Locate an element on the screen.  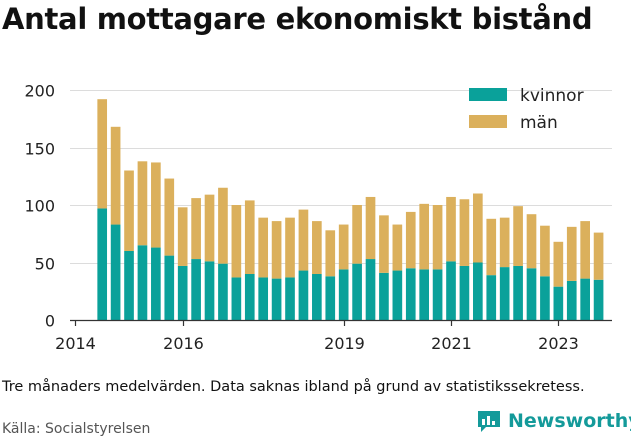
x-tick-label: 2021 is located at coordinates (451, 343).